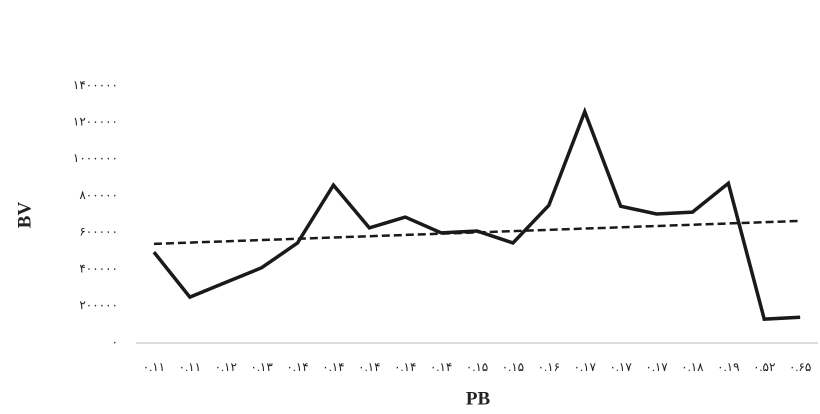  Describe the element at coordinates (549, 367) in the screenshot. I see `x-tick-label: ۰.۱۶` at that location.